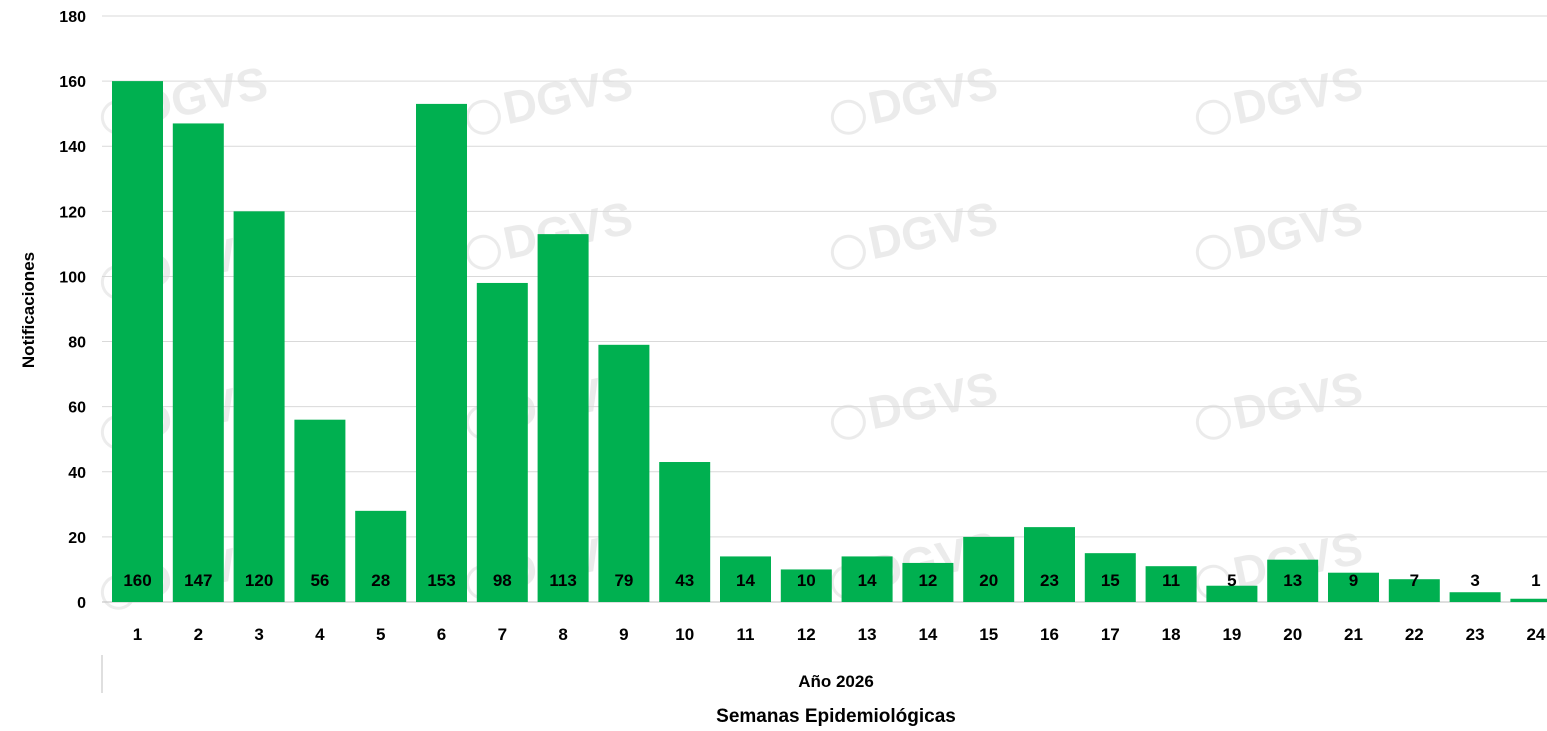 The image size is (1547, 731). I want to click on x-group-label: Año 2026, so click(836, 681).